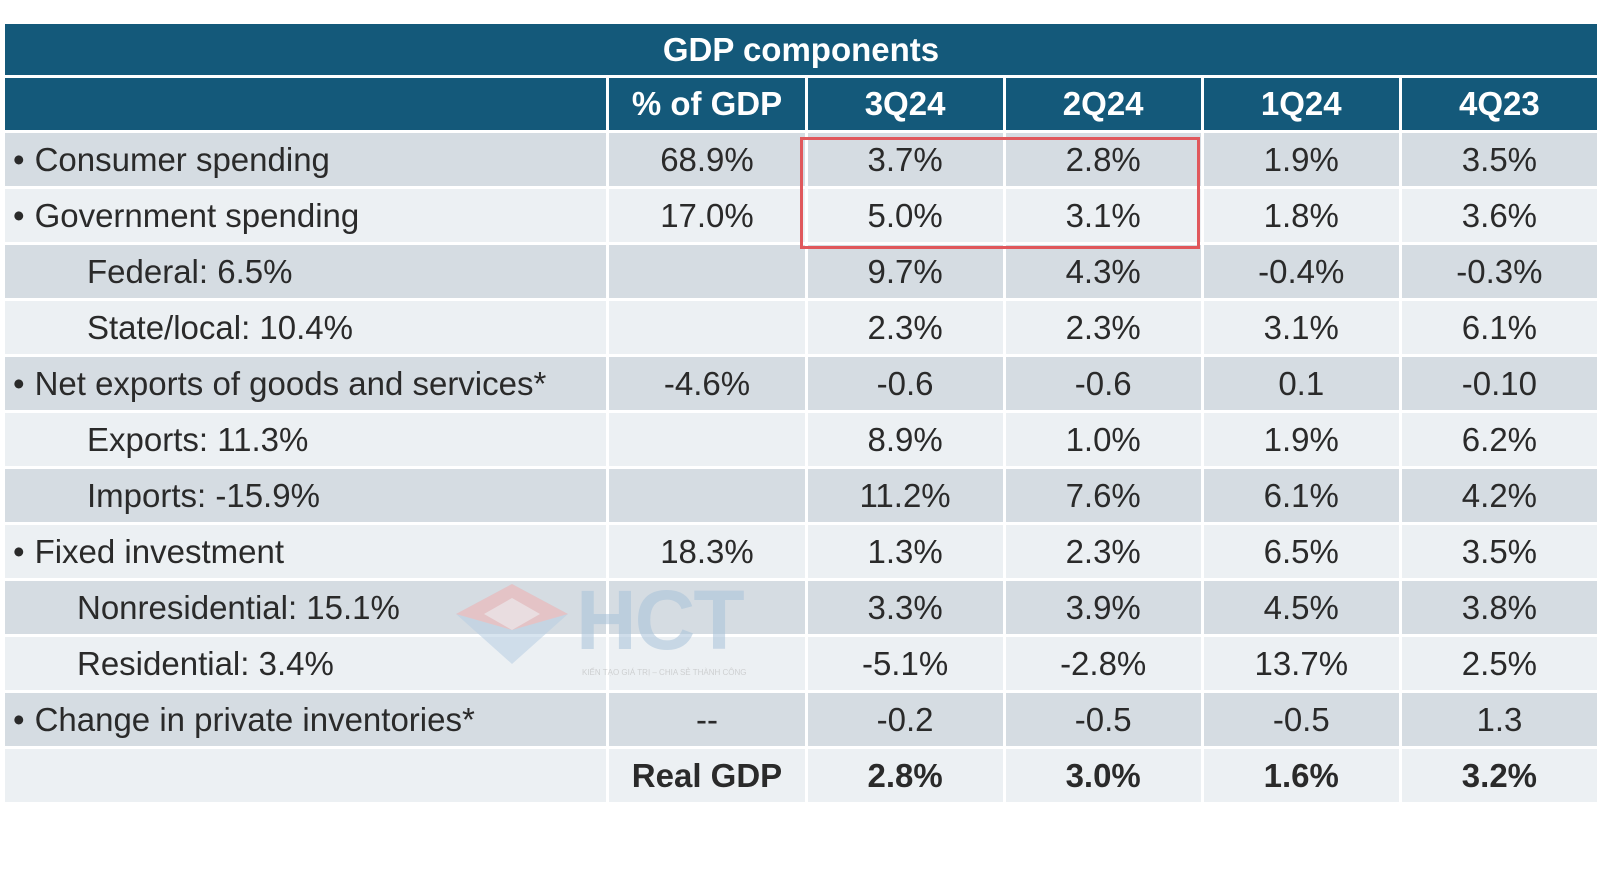 The width and height of the screenshot is (1600, 870). What do you see at coordinates (305, 775) in the screenshot?
I see `row-label` at bounding box center [305, 775].